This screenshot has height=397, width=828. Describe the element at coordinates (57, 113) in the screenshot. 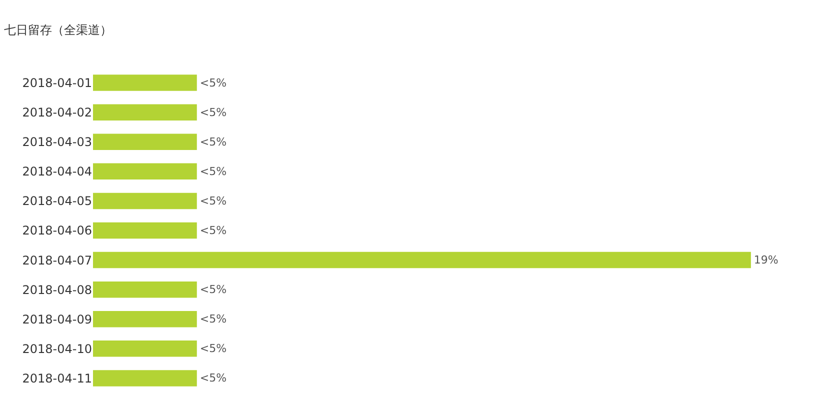

I see `y-tick-label: 2018-04-02` at that location.